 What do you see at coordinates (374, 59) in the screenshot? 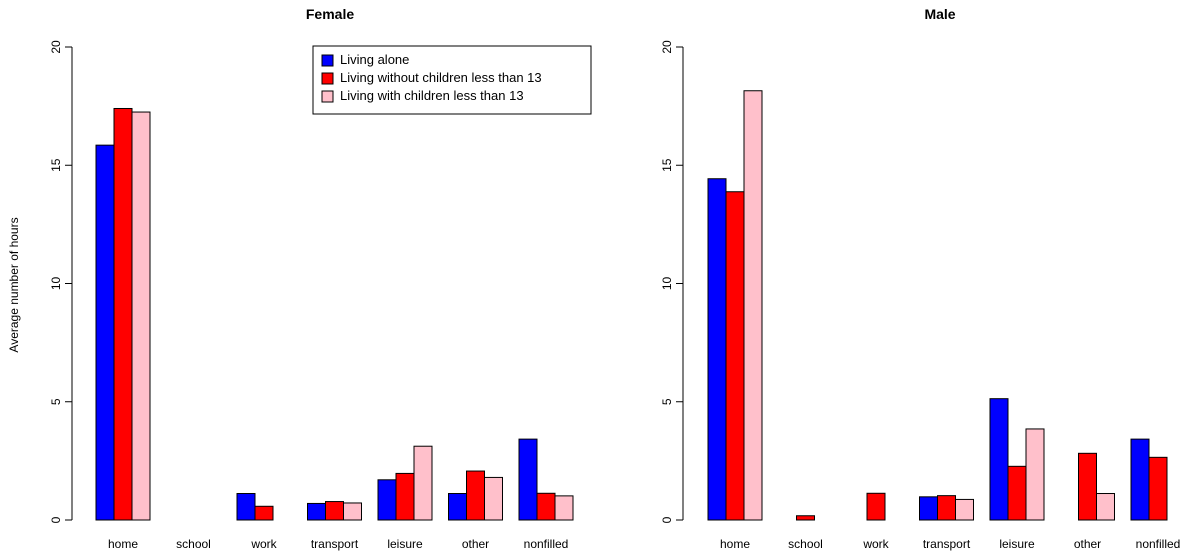
I see `legend-label: Living alone` at bounding box center [374, 59].